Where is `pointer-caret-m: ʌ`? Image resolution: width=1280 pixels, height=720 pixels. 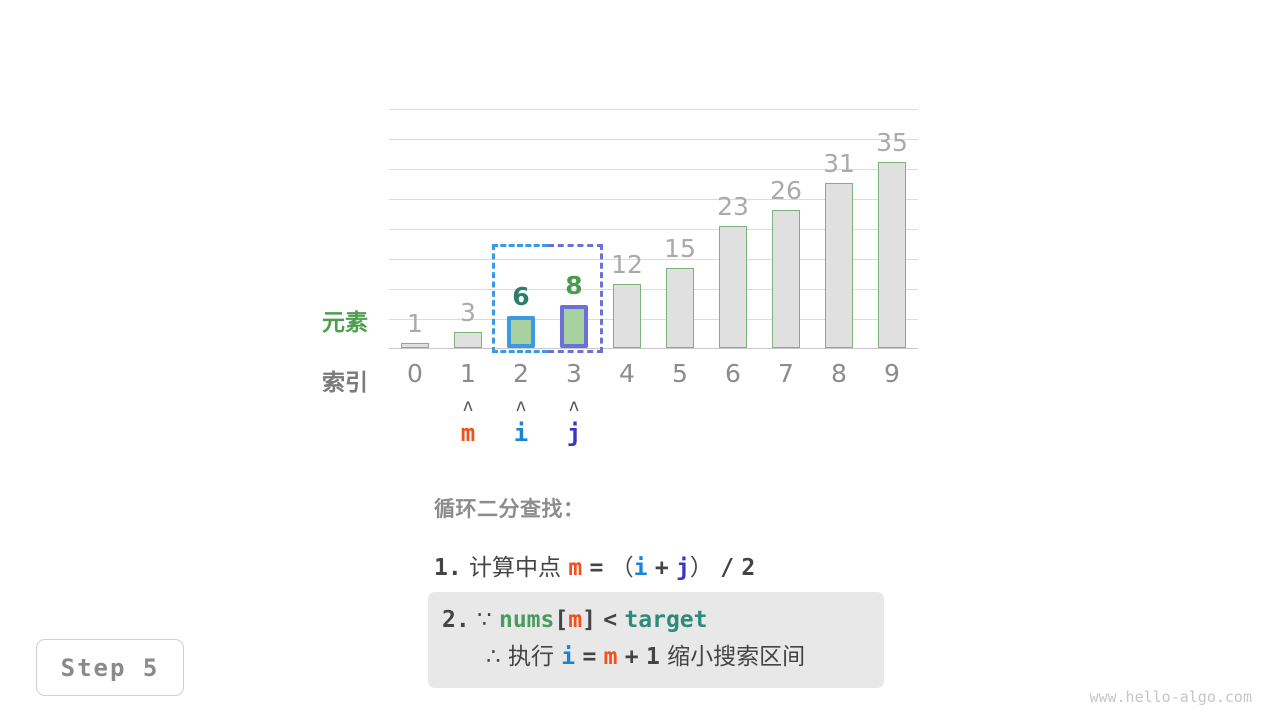
pointer-caret-m: ʌ is located at coordinates (468, 406).